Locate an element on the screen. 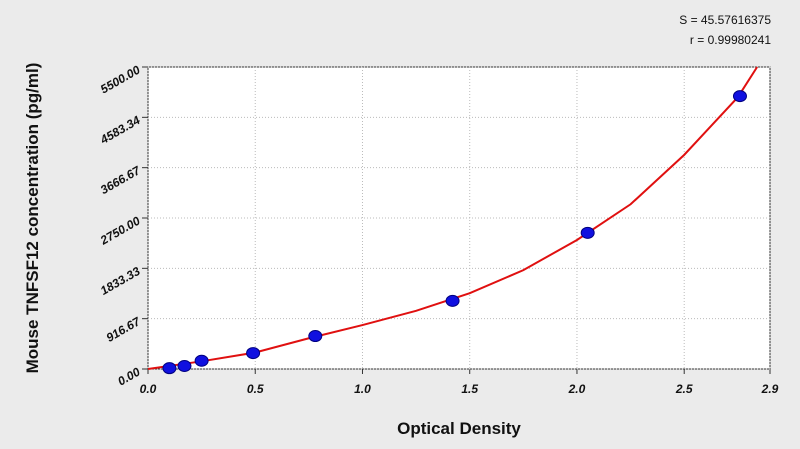 This screenshot has height=449, width=800. x-tick-label: 0.5 is located at coordinates (255, 389).